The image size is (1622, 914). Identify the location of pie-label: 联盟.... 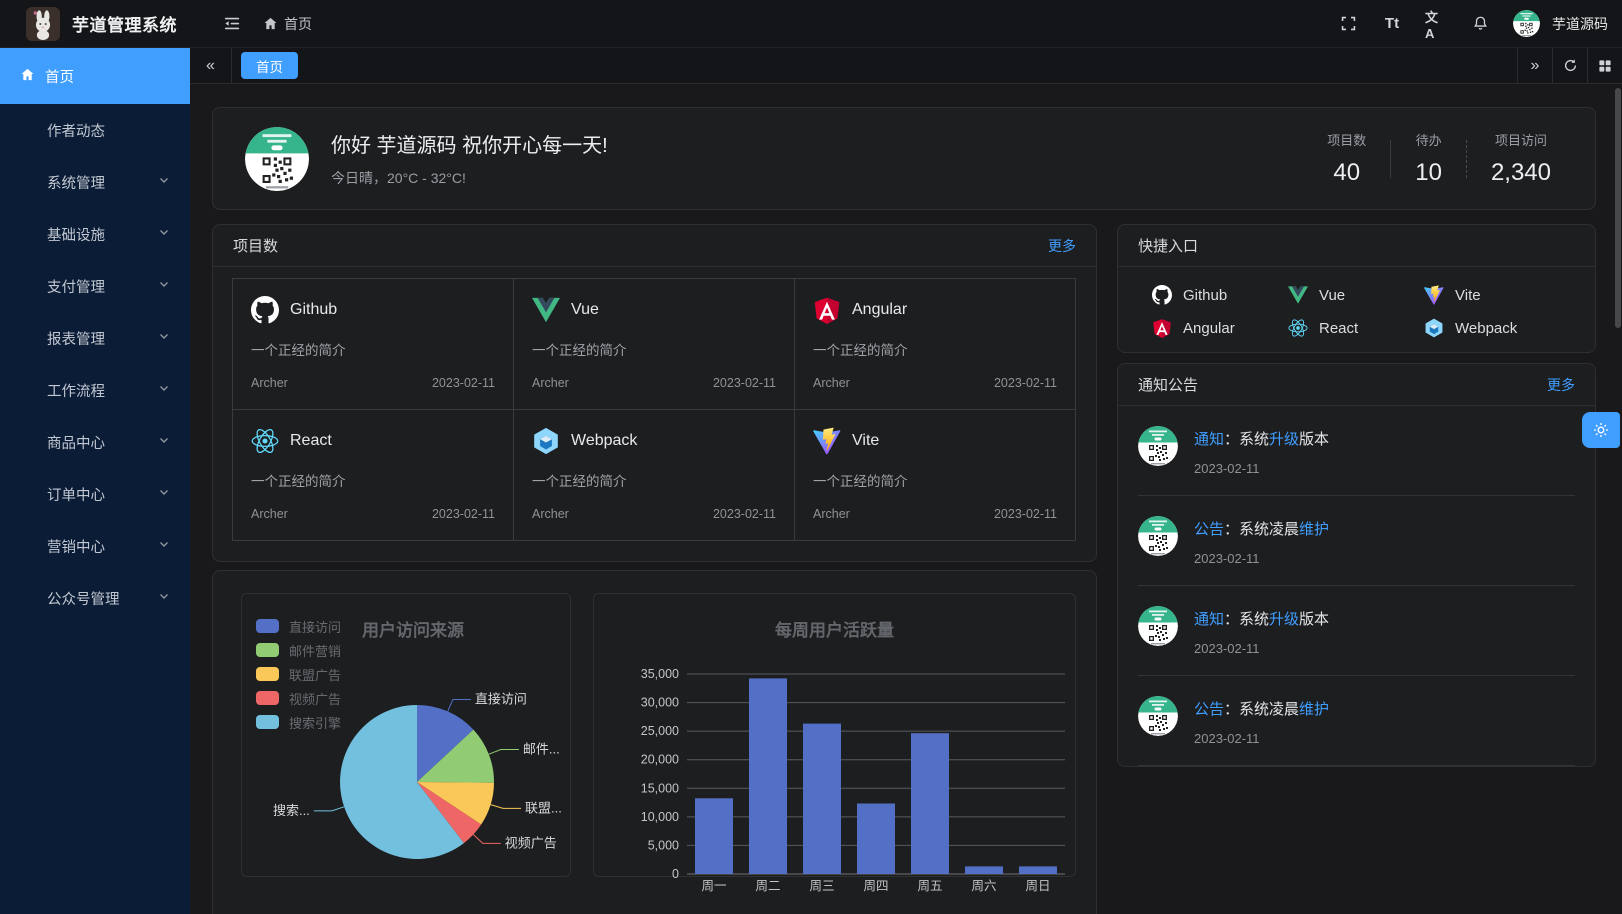
(543, 807).